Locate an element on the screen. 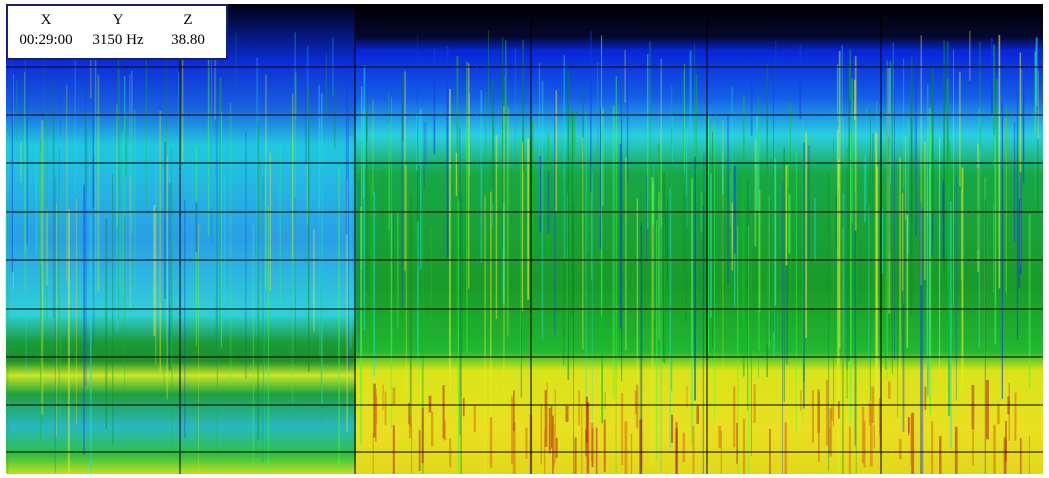  readout-value: 3150 Hz is located at coordinates (118, 40).